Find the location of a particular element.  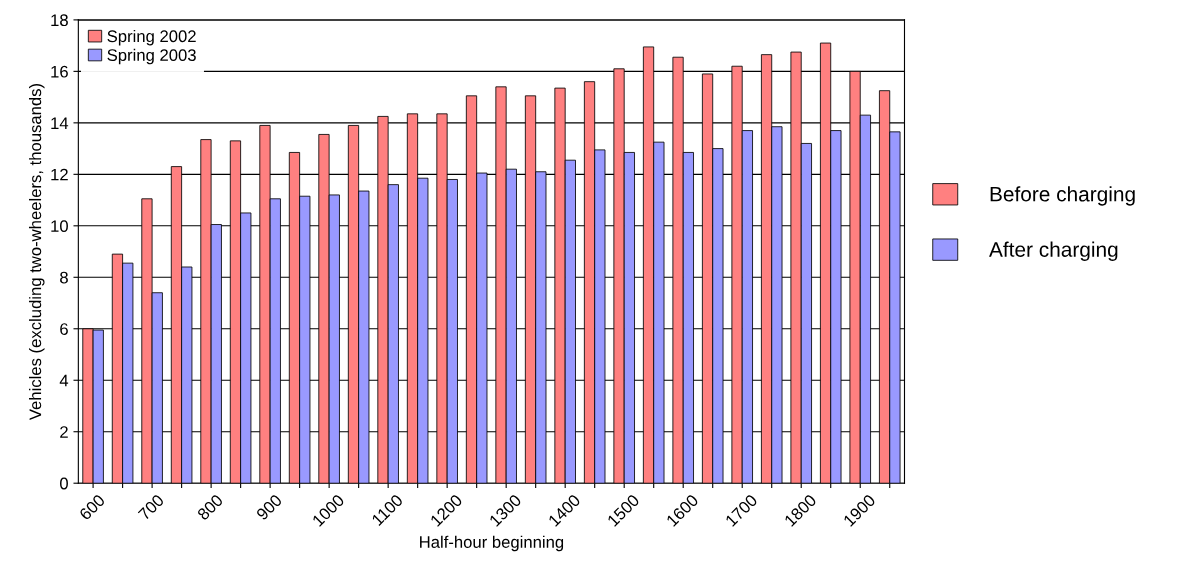

y-tick-label: 2 is located at coordinates (64, 432).